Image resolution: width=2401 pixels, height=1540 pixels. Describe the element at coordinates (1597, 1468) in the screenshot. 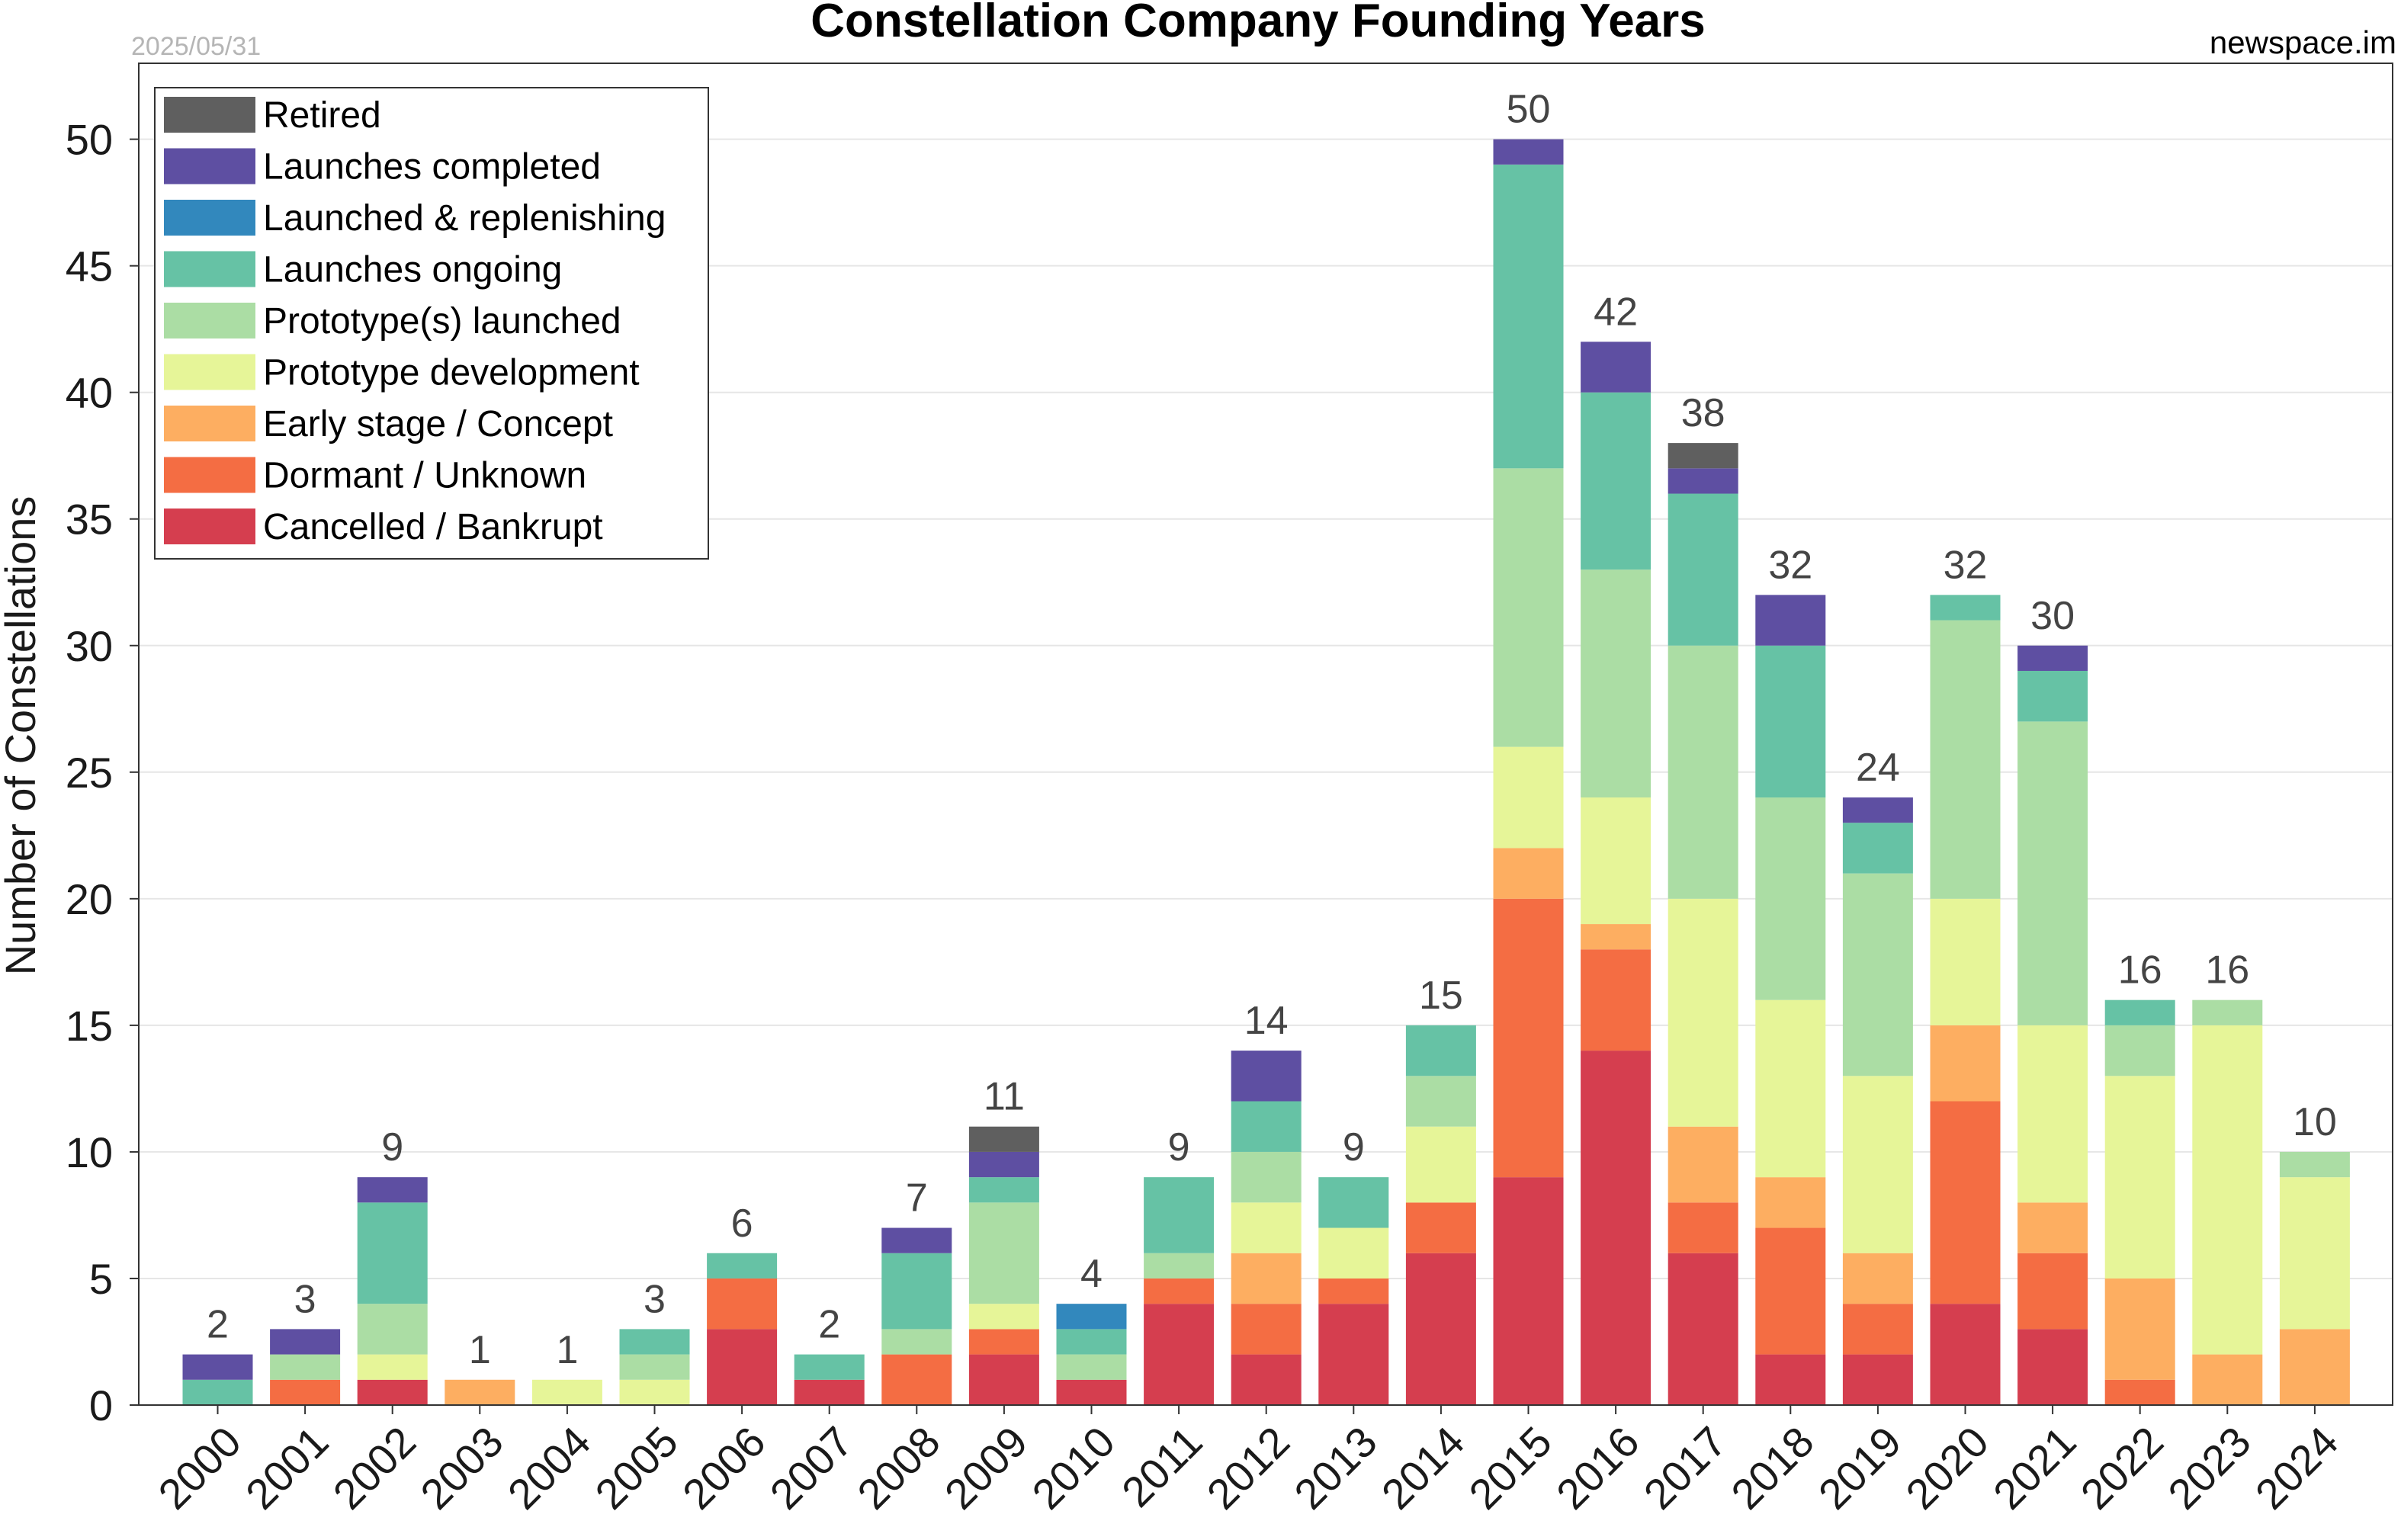

I see `x-tick-label: 2016` at that location.